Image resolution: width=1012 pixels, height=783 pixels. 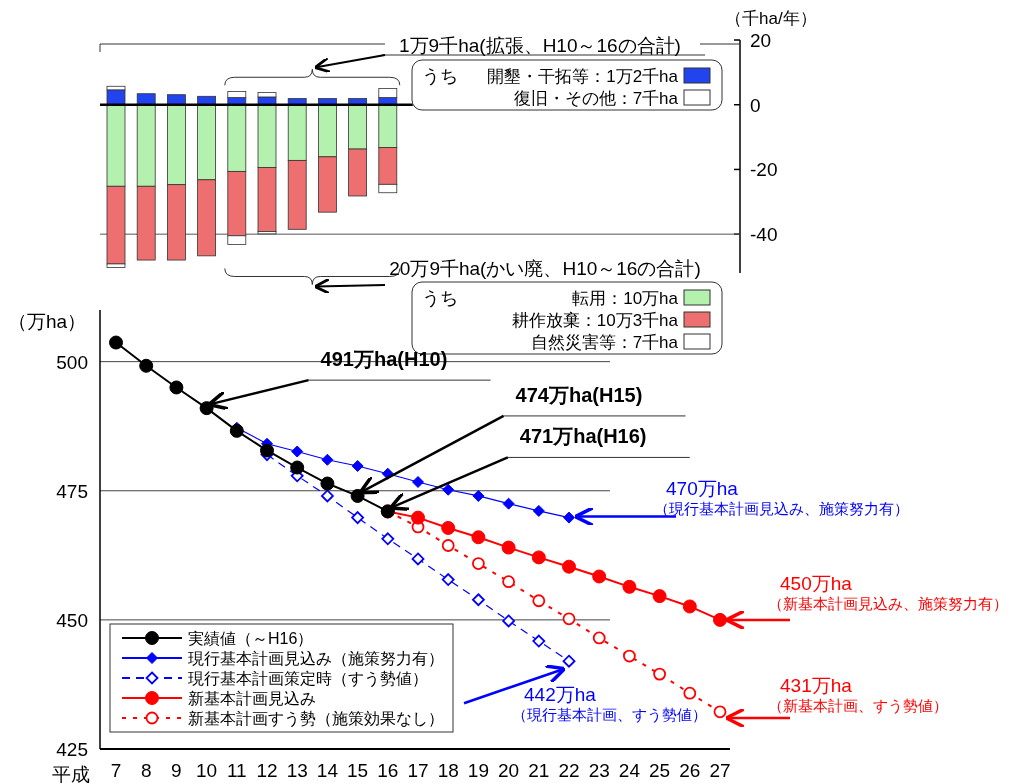 I want to click on x-tick-label: 17, so click(x=418, y=770).